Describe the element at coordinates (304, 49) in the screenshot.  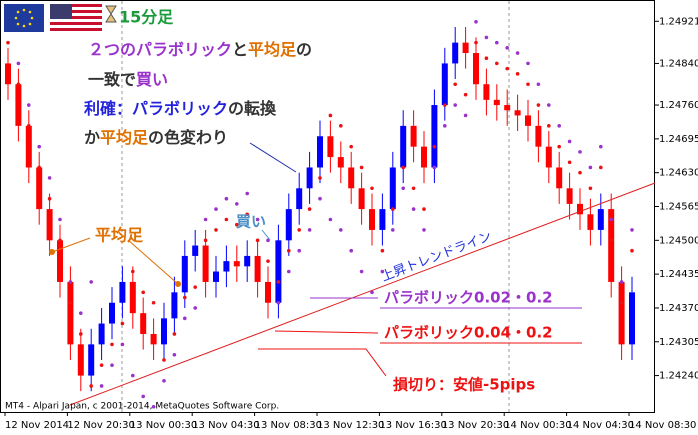
I see `note-segment: の` at that location.